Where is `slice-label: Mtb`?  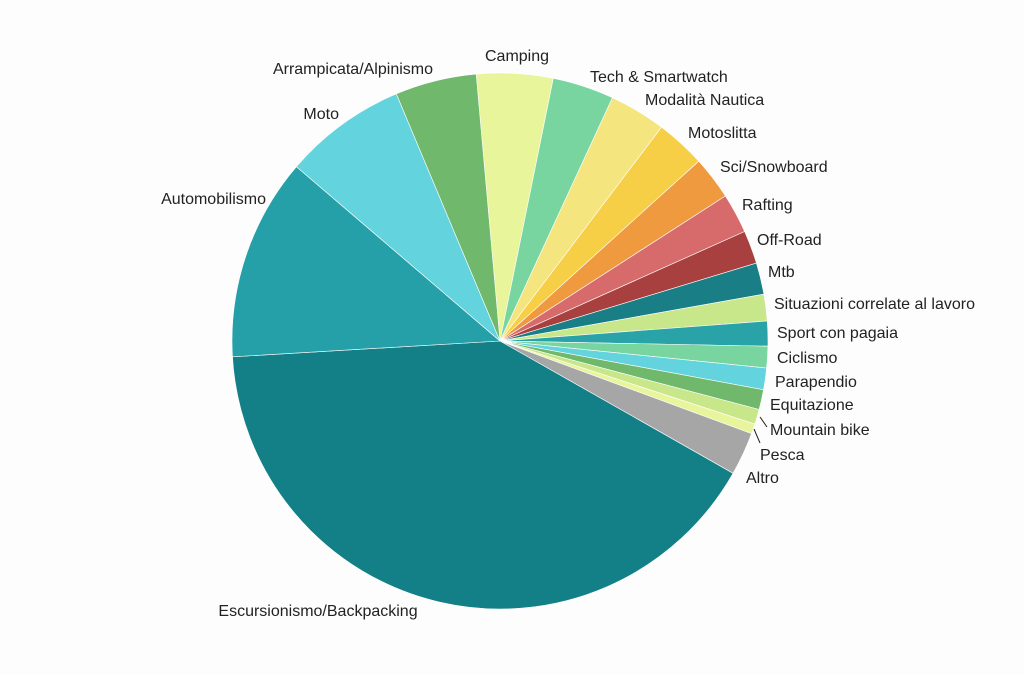 slice-label: Mtb is located at coordinates (781, 272).